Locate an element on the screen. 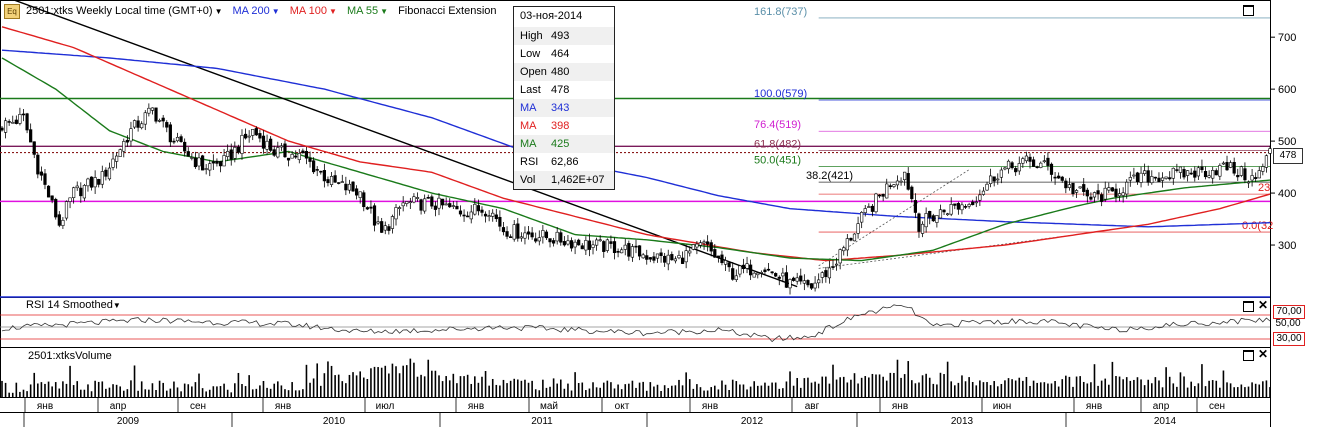 The height and width of the screenshot is (427, 1340). equity-icon: Eq is located at coordinates (12, 11).